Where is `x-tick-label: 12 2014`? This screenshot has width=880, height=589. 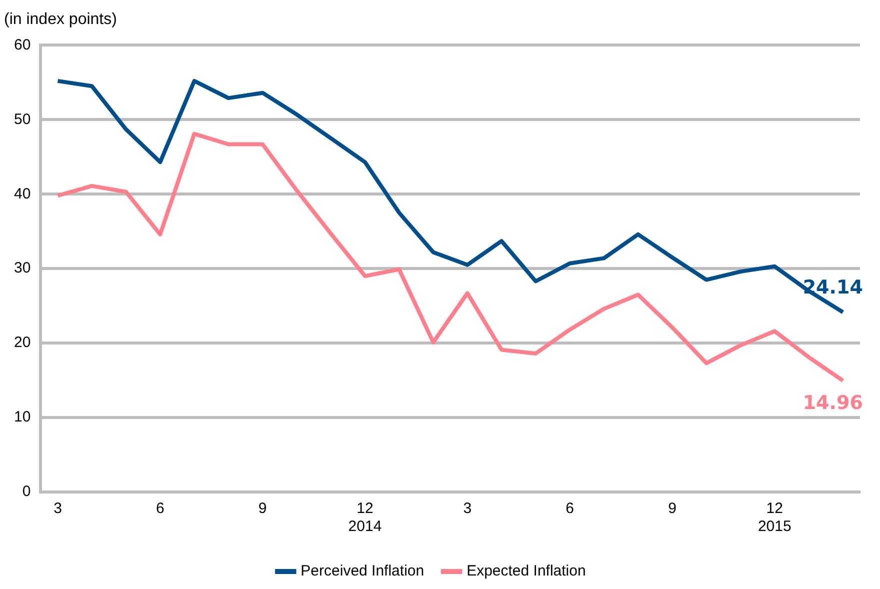 x-tick-label: 12 2014 is located at coordinates (365, 518).